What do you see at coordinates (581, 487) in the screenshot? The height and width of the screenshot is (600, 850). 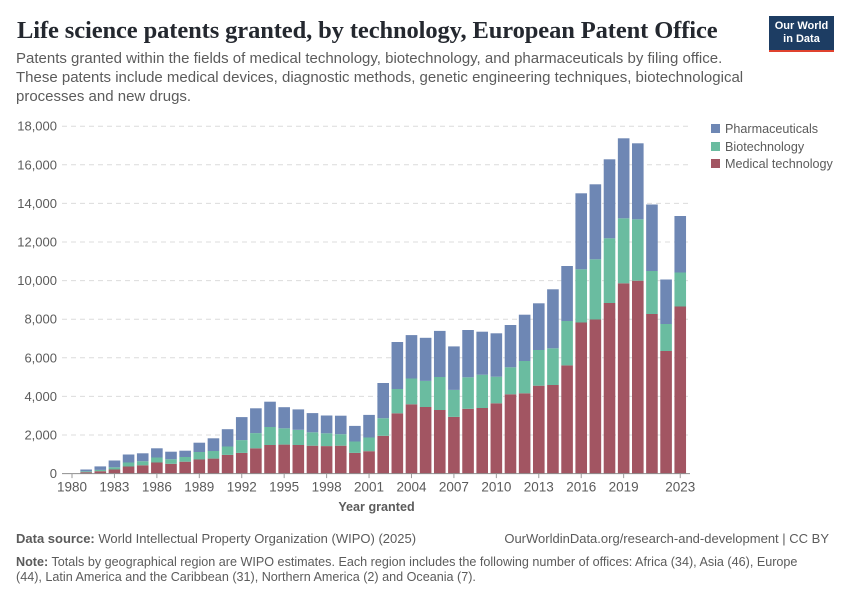 I see `svg-text: 2016` at bounding box center [581, 487].